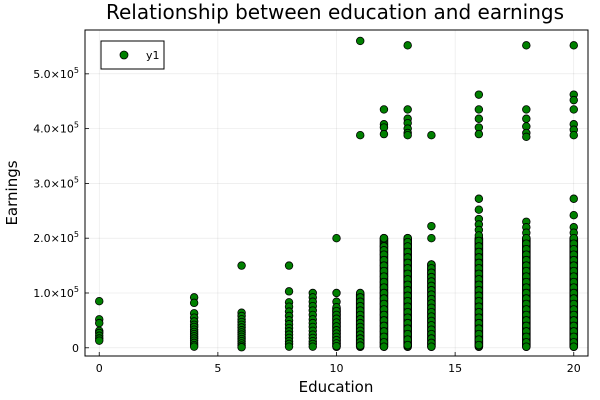 The image size is (600, 400). Describe the element at coordinates (56, 182) in the screenshot. I see `y-tick-label: 3.0×10⁵` at that location.